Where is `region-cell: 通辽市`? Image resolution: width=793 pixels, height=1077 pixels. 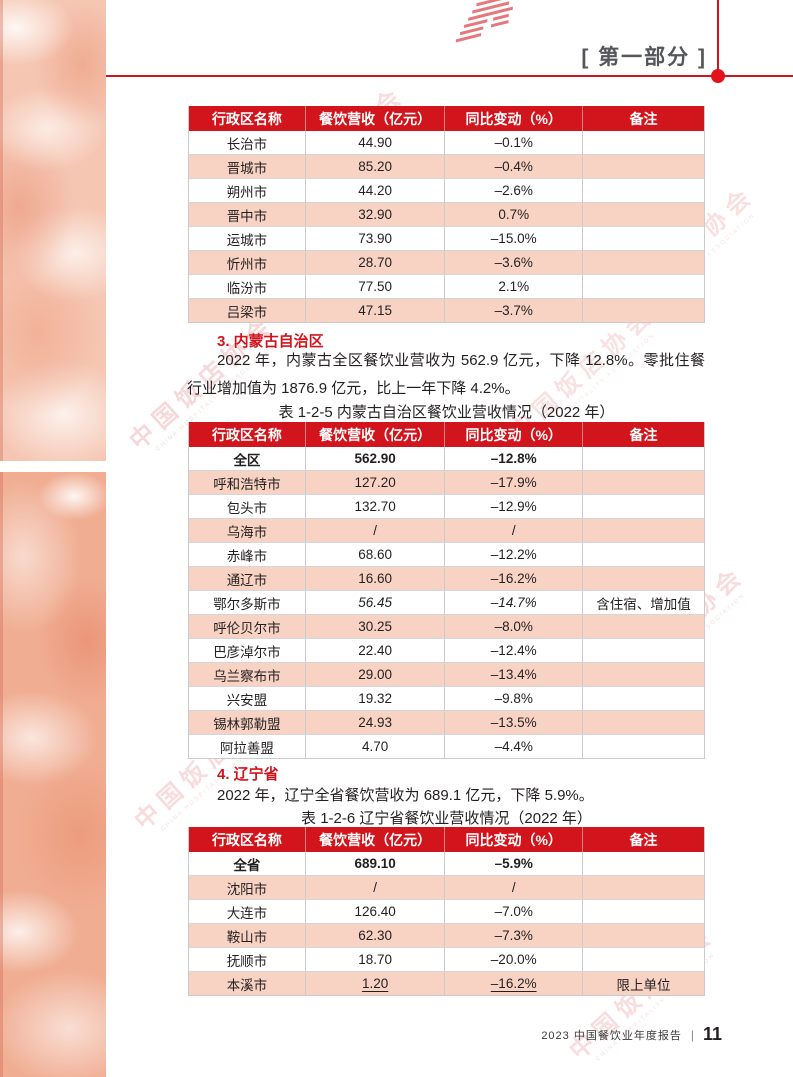 region-cell: 通辽市 is located at coordinates (247, 578).